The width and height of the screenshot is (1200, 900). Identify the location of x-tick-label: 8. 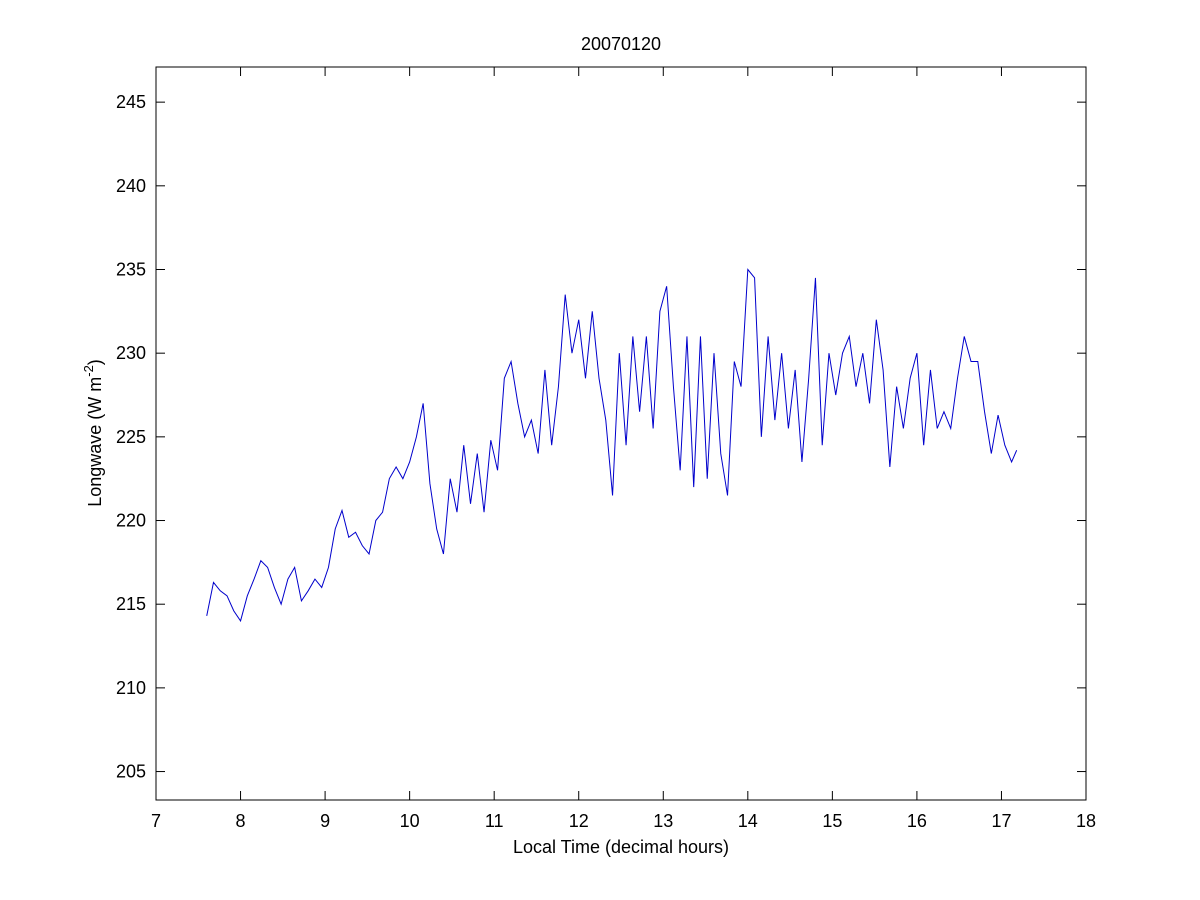
(241, 821).